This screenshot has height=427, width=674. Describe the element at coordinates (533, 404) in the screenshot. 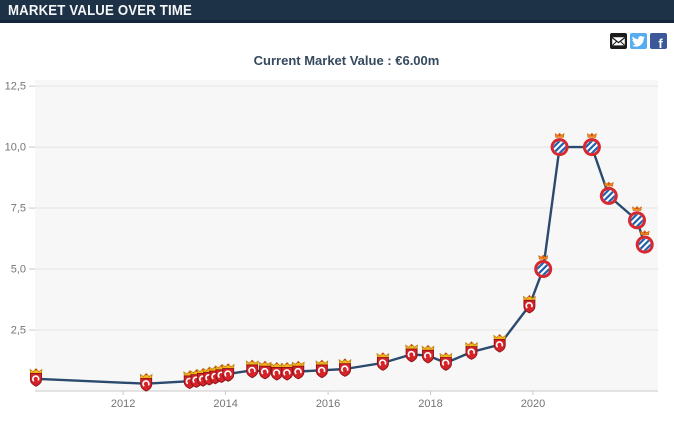

I see `x-axis-tick-label: 2020` at that location.